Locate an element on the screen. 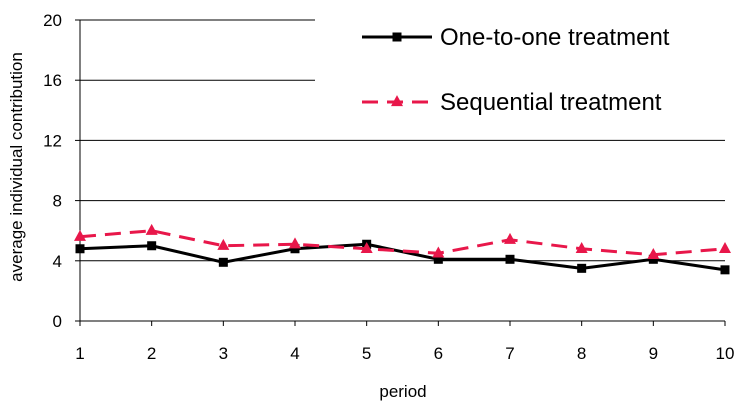 The image size is (738, 404). y-tick-label: 4 is located at coordinates (57, 261).